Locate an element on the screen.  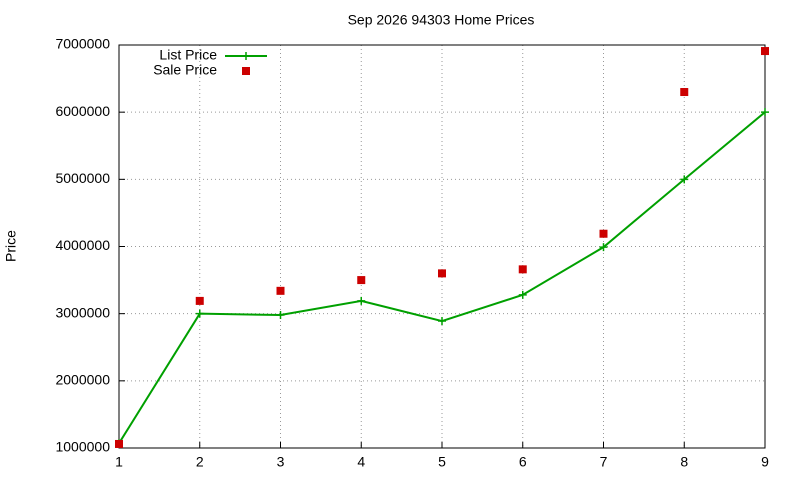
y-axis-label: Price is located at coordinates (11, 246).